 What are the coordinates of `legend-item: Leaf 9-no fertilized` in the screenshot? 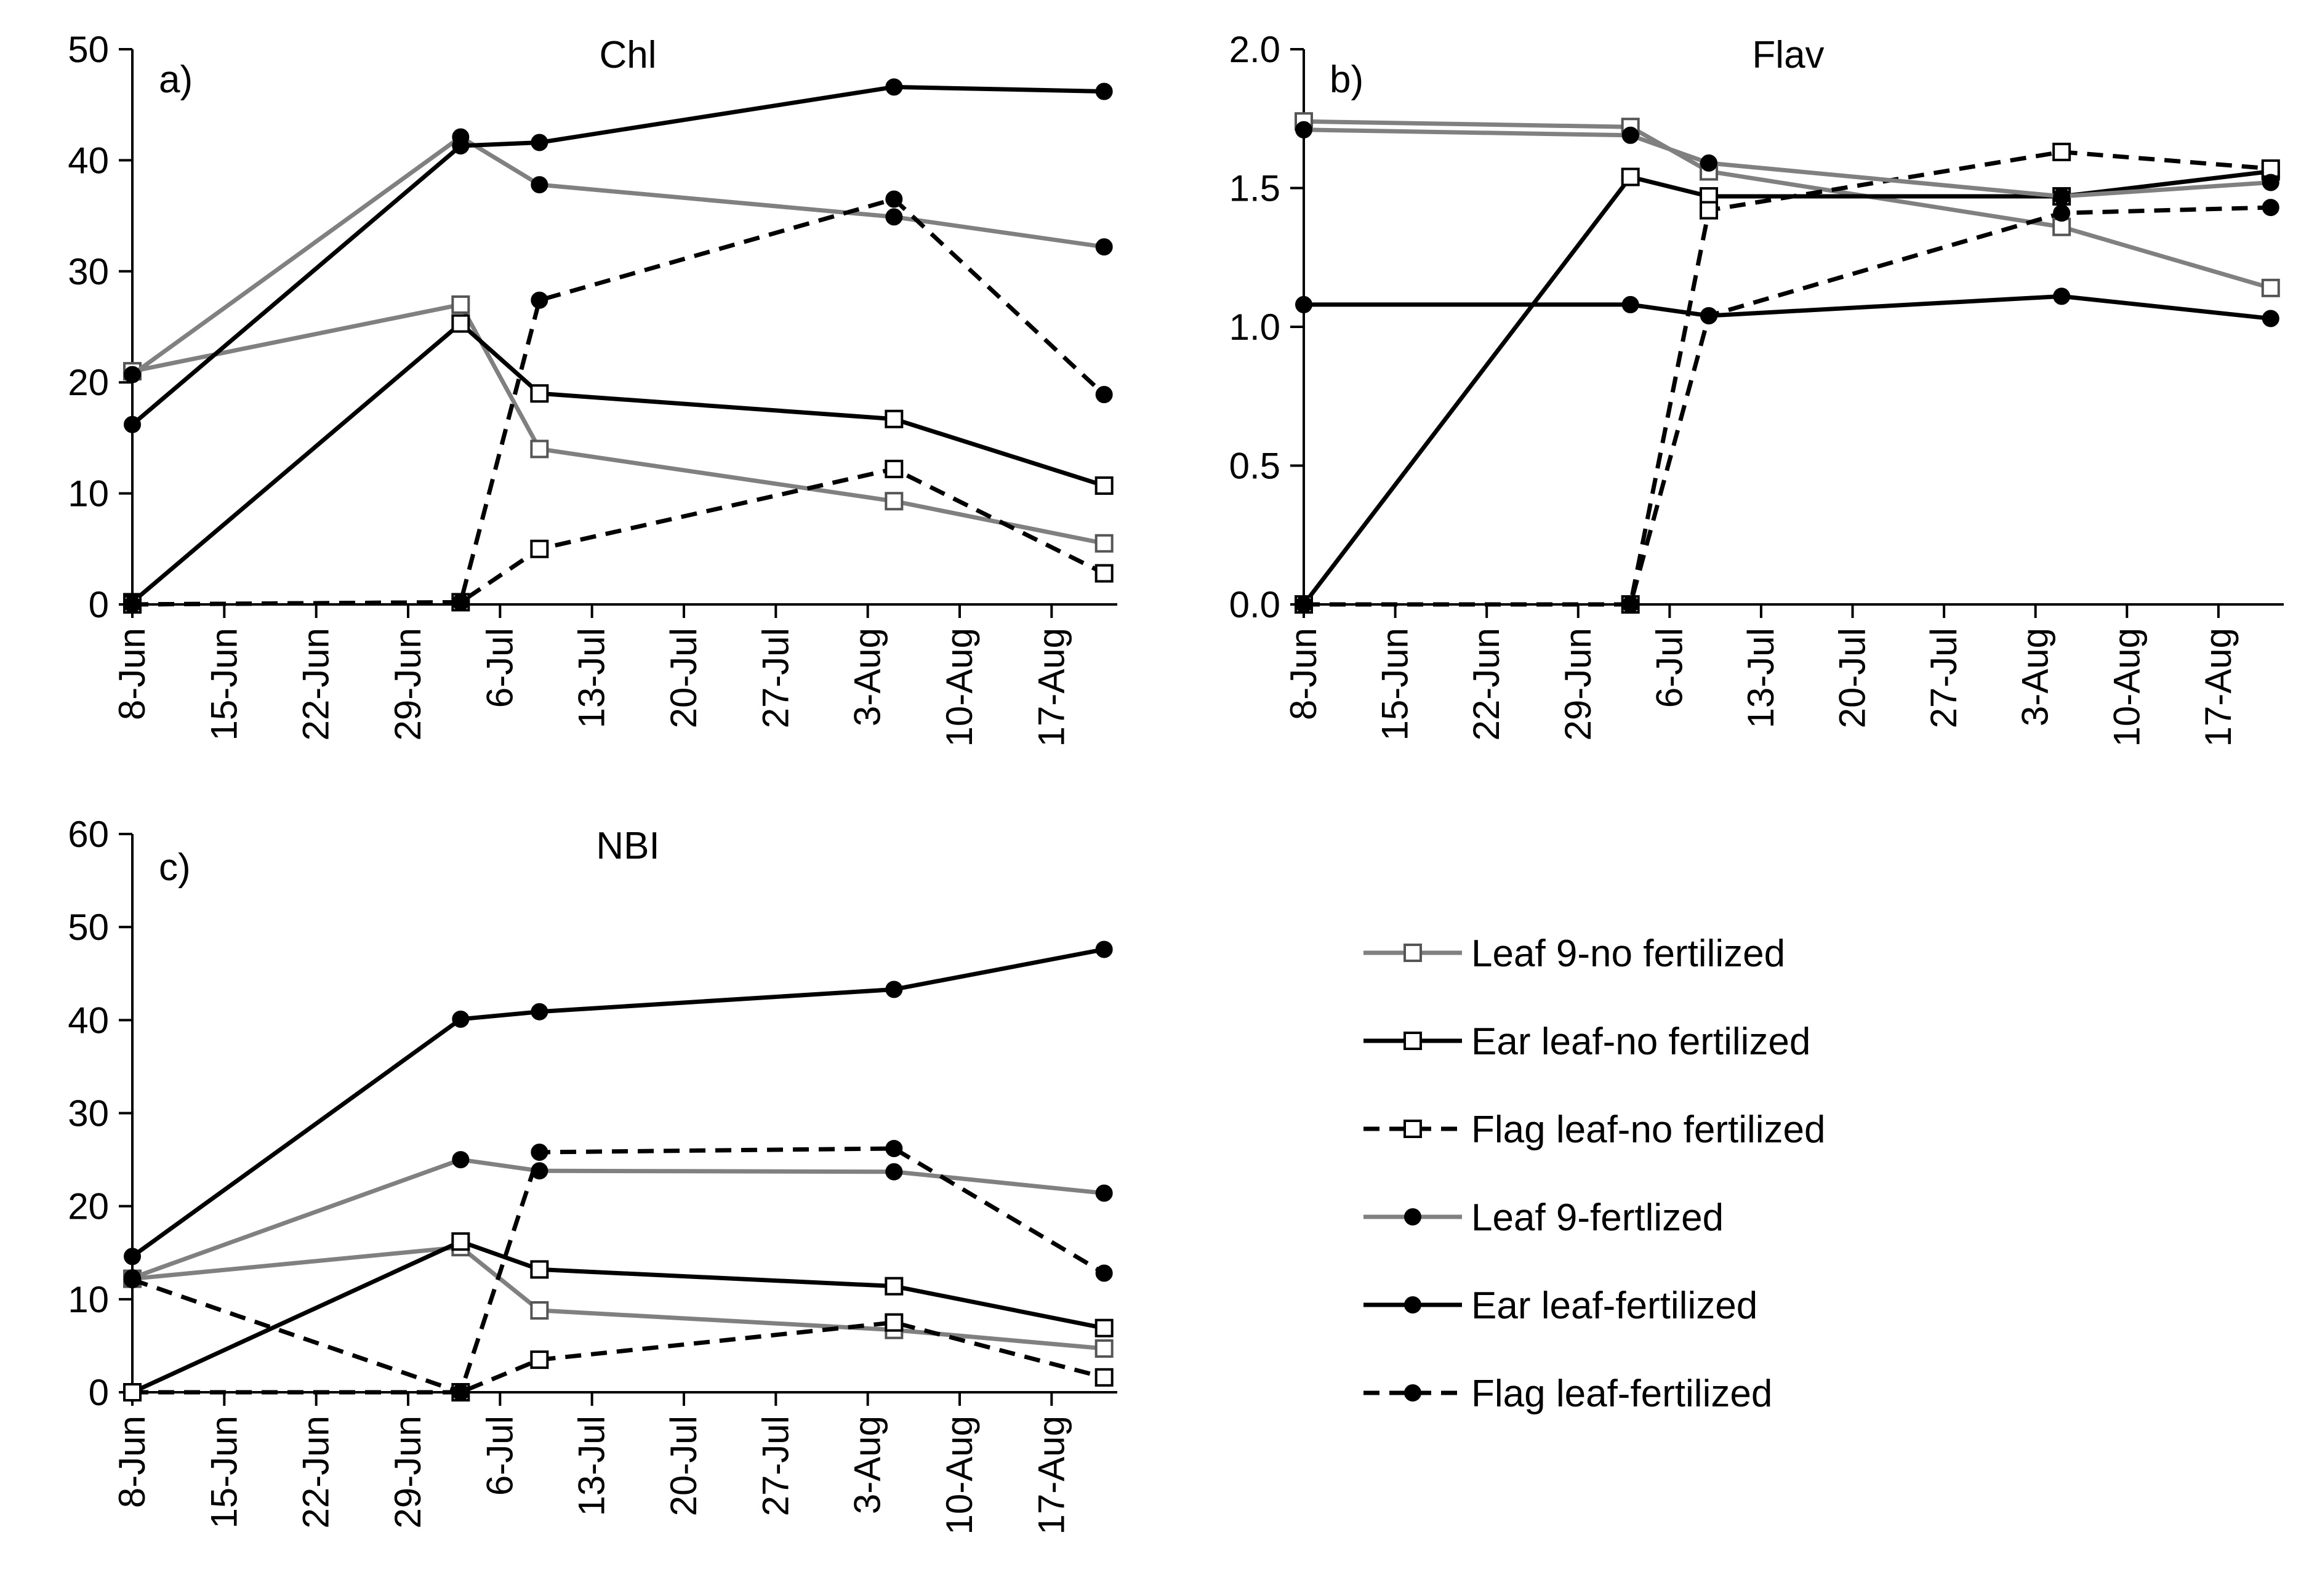 It's located at (1574, 953).